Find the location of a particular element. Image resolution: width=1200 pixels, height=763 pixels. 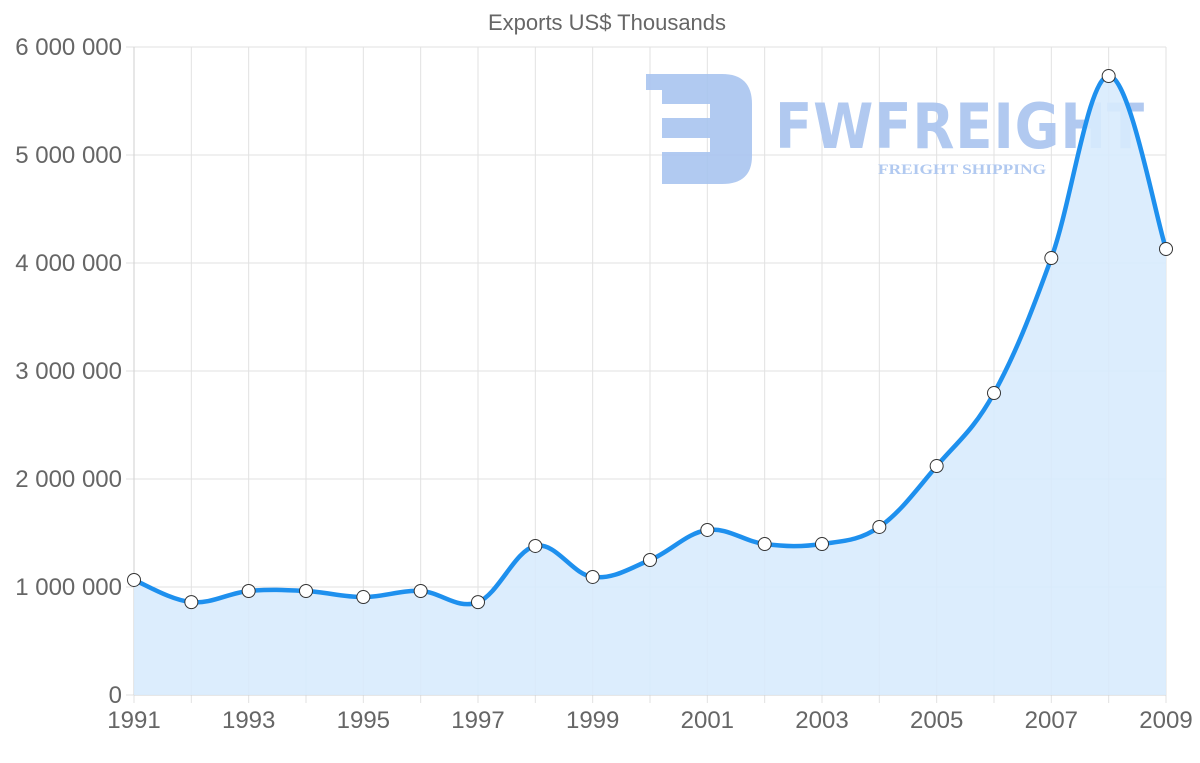

x-tick-label: 1997 is located at coordinates (477, 720).